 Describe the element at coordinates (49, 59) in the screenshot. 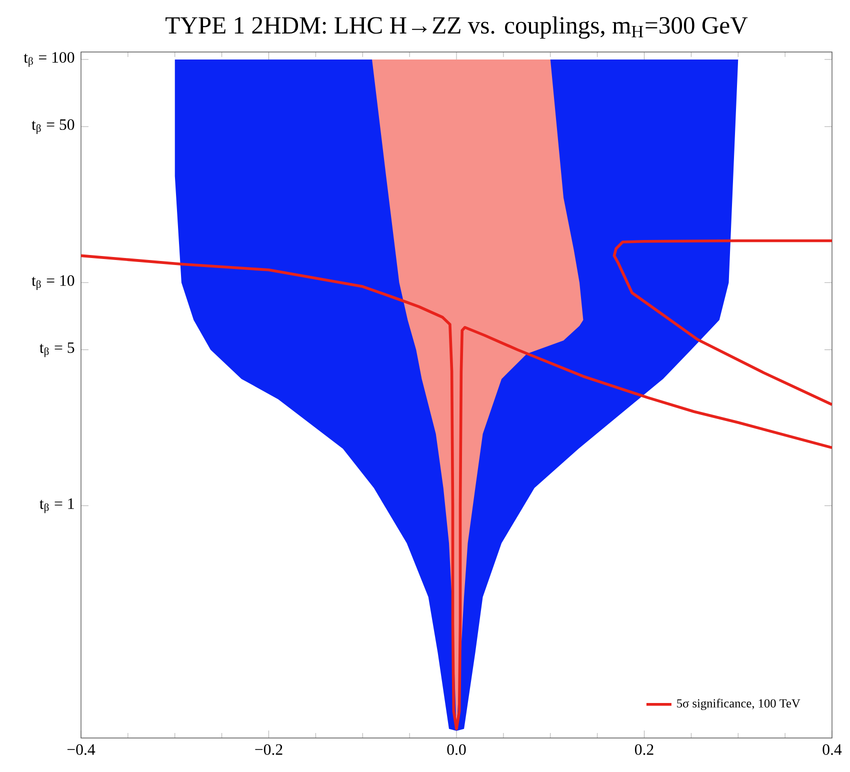

I see `y-tick-label: t$_{β}$ = 100` at that location.